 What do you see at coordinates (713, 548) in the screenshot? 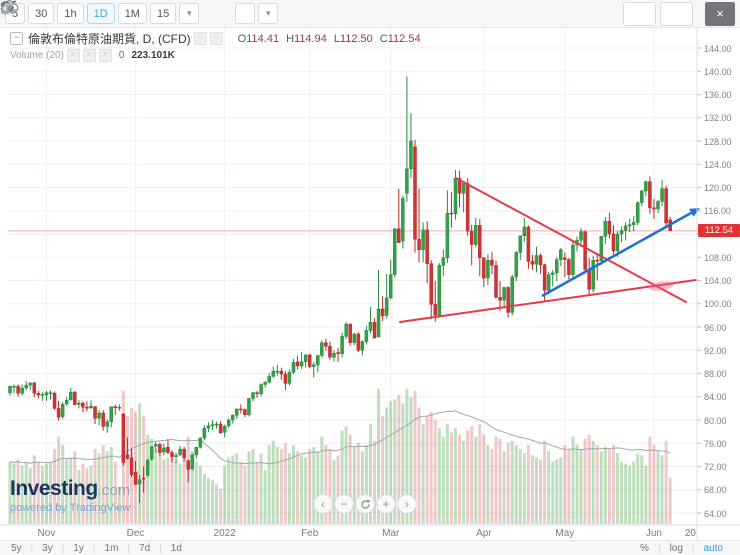
I see `scale-button-auto: auto` at bounding box center [713, 548].